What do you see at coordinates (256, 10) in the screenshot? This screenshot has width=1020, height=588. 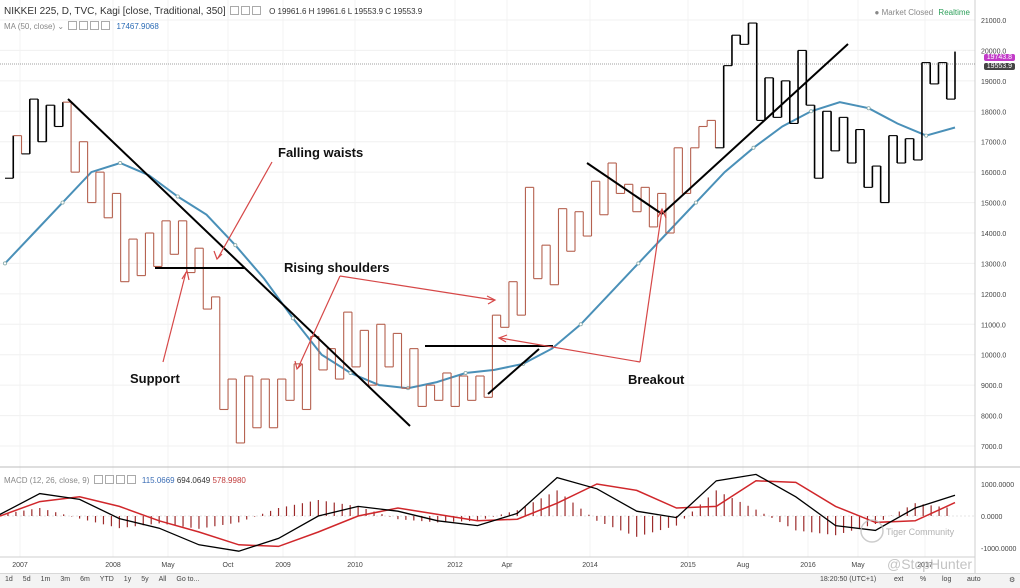 I see `close-icon` at bounding box center [256, 10].